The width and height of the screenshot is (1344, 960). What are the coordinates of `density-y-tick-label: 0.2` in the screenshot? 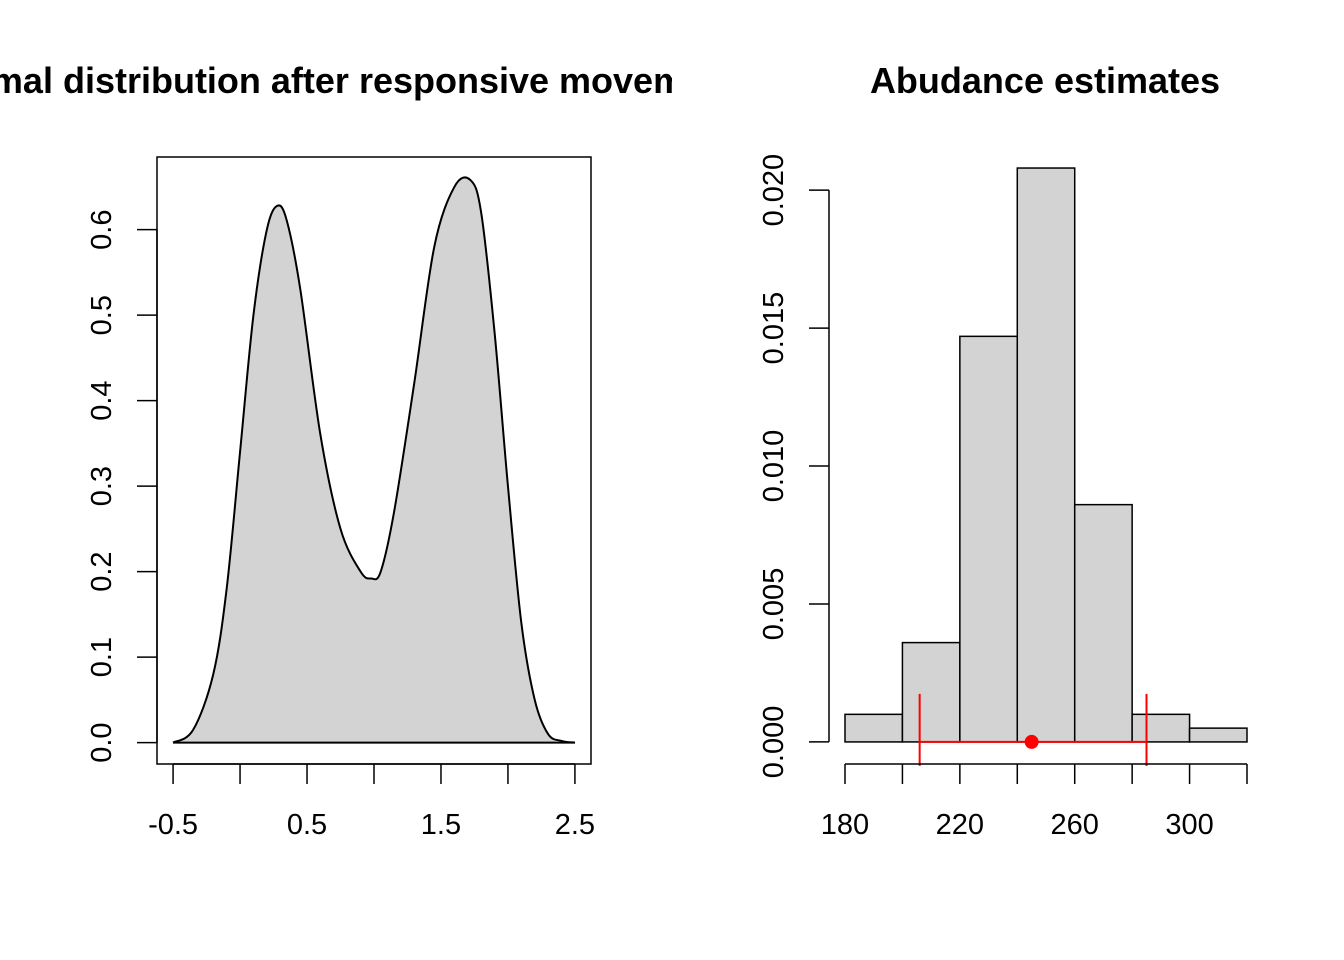 It's located at (102, 571).